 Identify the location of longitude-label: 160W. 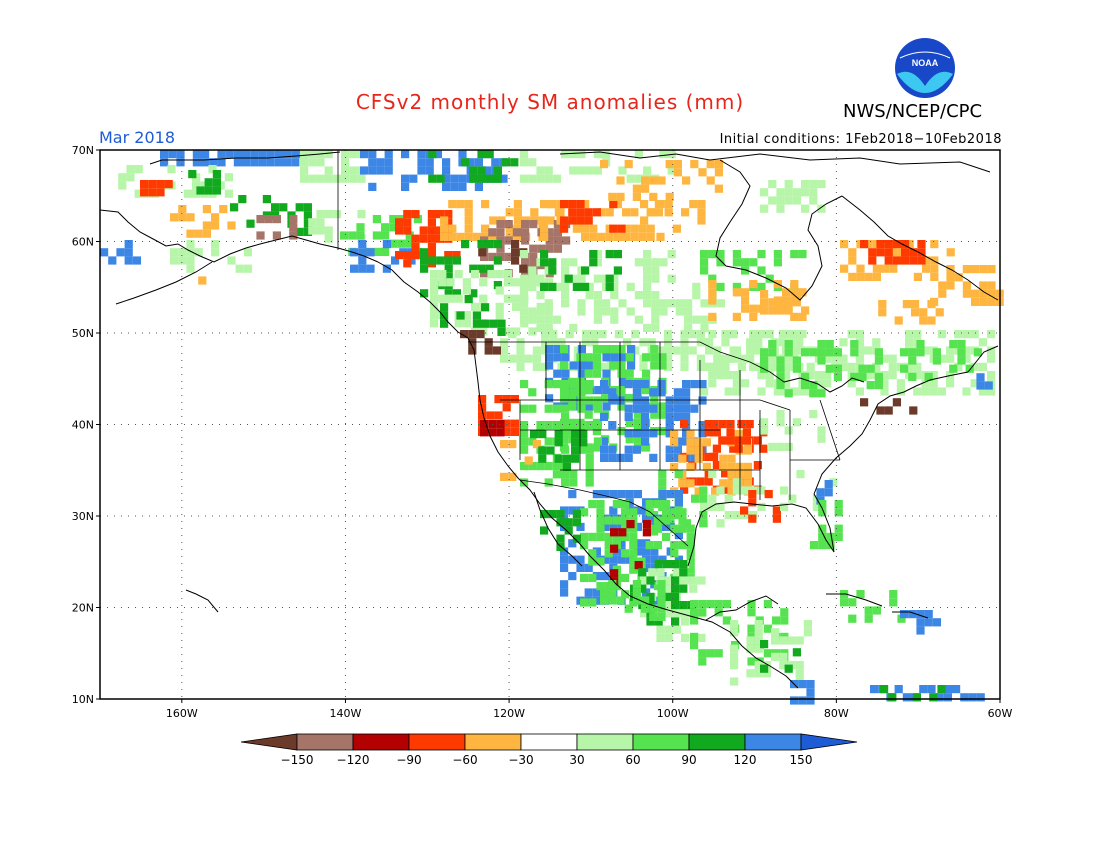
(182, 713).